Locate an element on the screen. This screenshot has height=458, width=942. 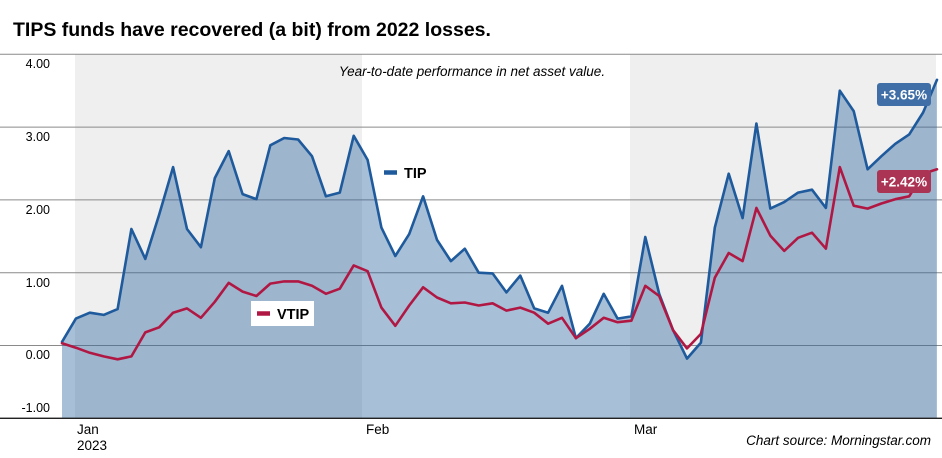
x-tick-year: 2023 is located at coordinates (92, 445).